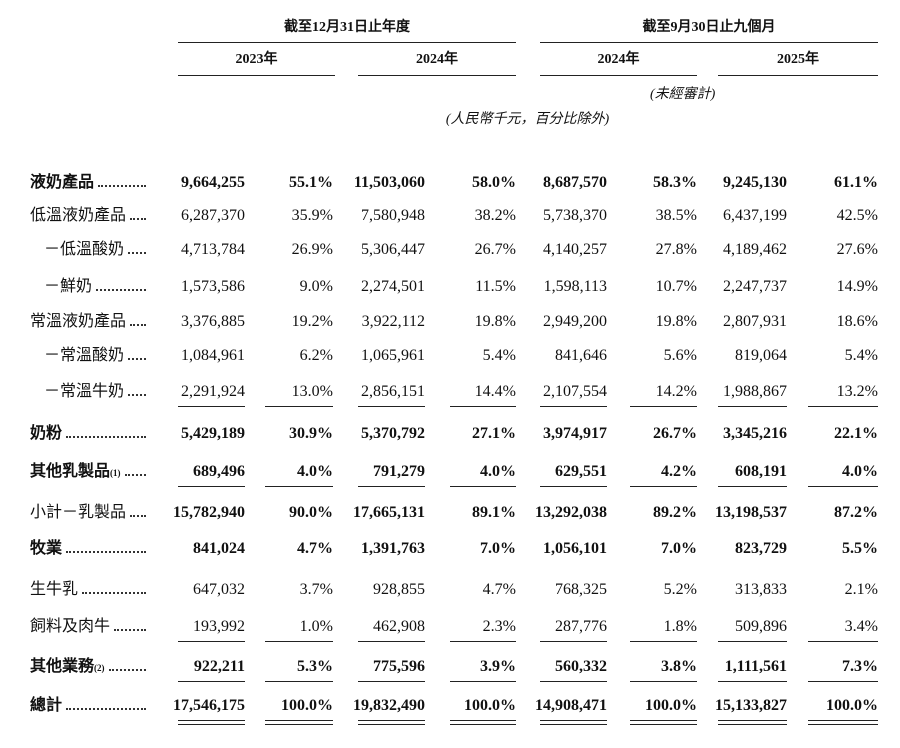 The width and height of the screenshot is (900, 748). What do you see at coordinates (90, 590) in the screenshot?
I see `row-label: 生牛乳` at bounding box center [90, 590].